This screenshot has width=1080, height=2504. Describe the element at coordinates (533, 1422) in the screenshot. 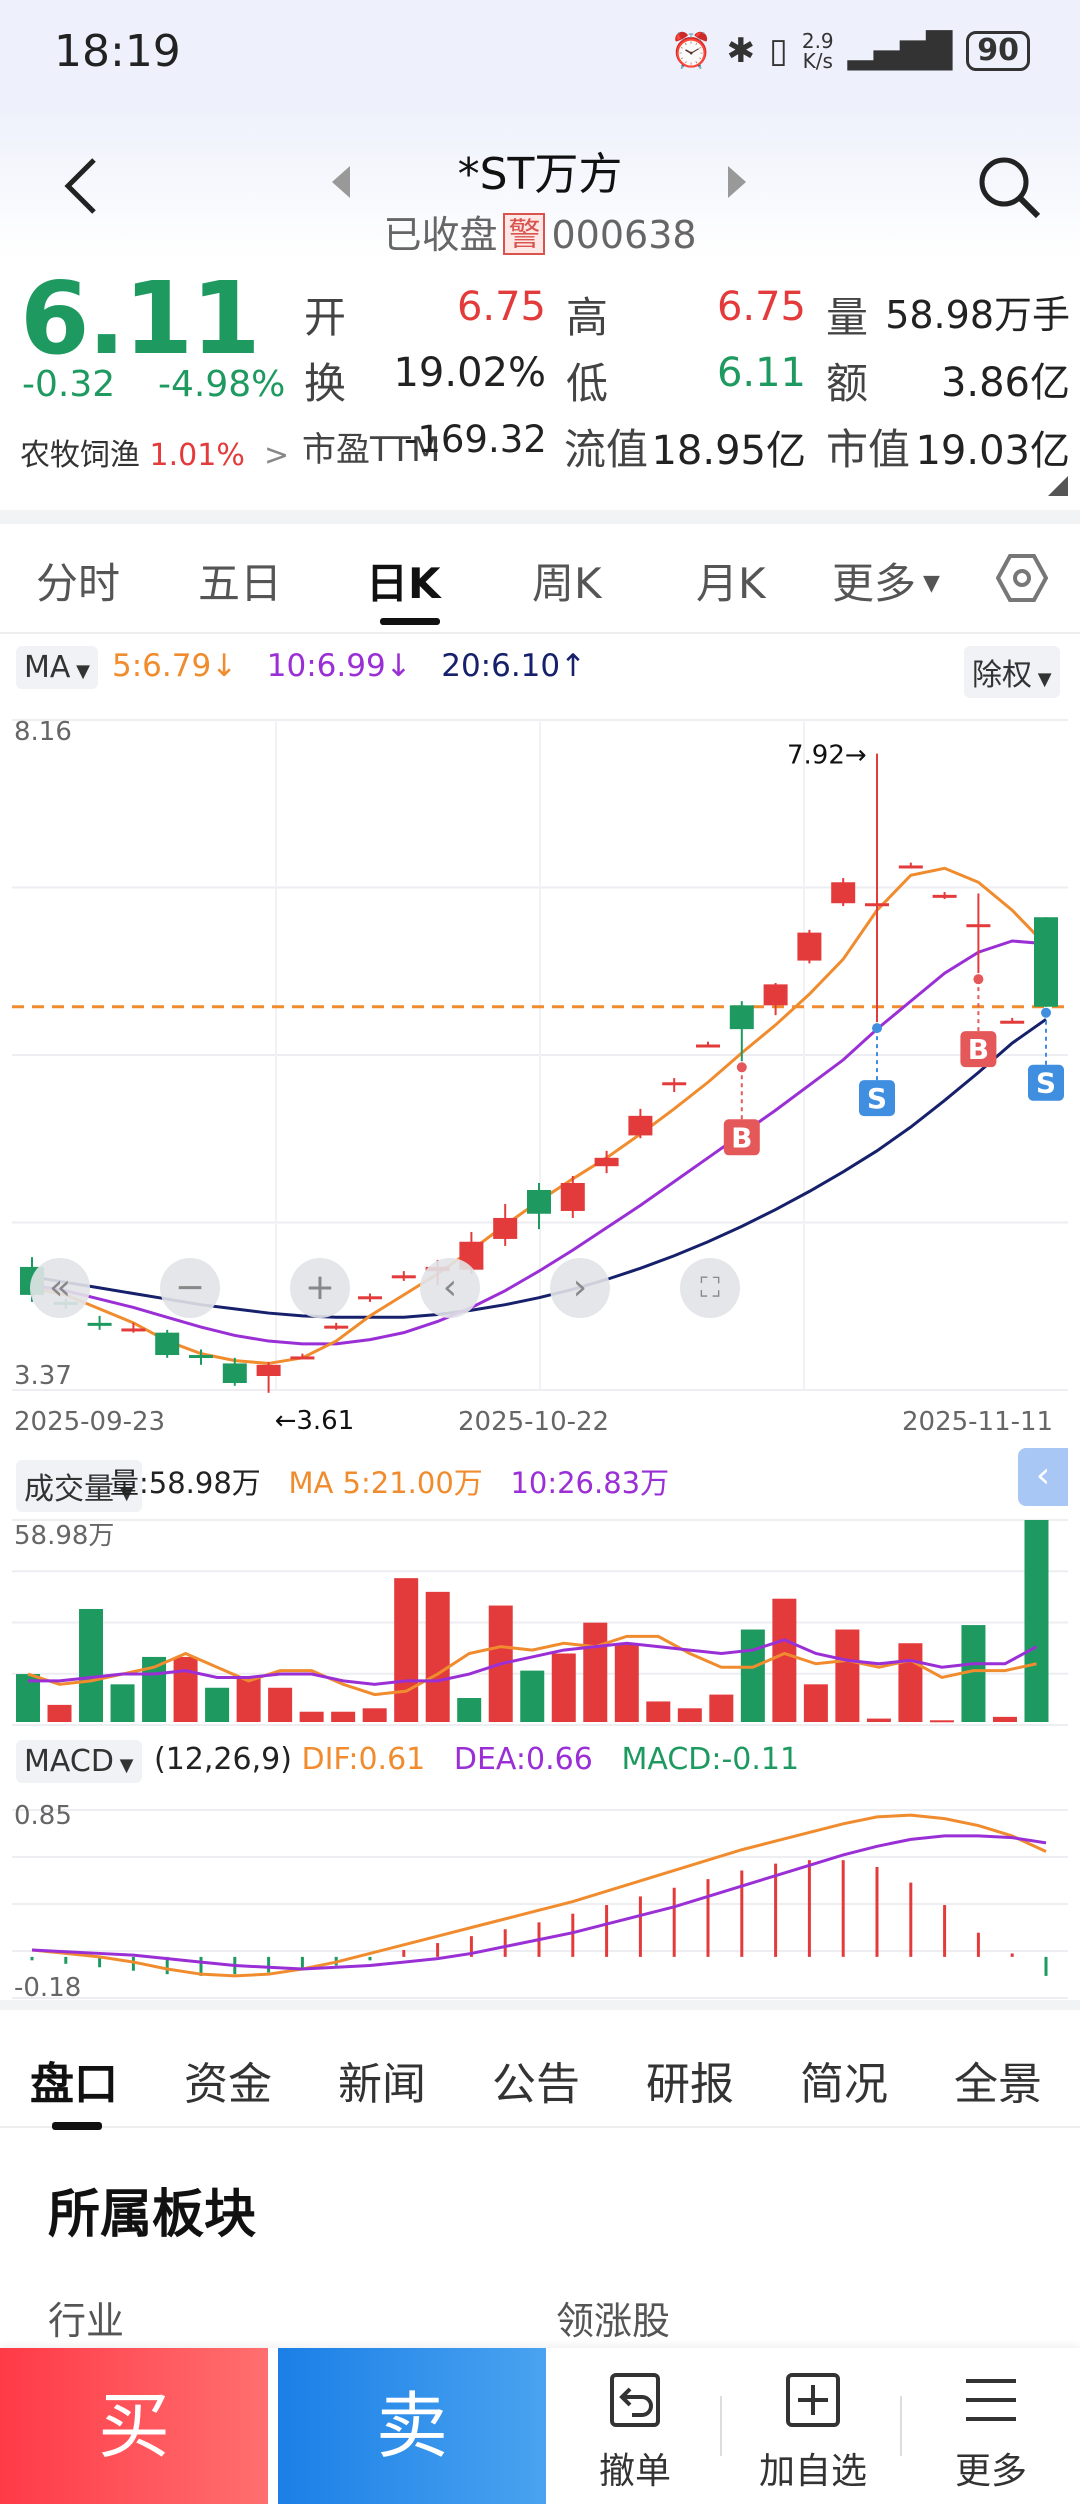

I see `x-tick-mid: 2025-10-22` at that location.